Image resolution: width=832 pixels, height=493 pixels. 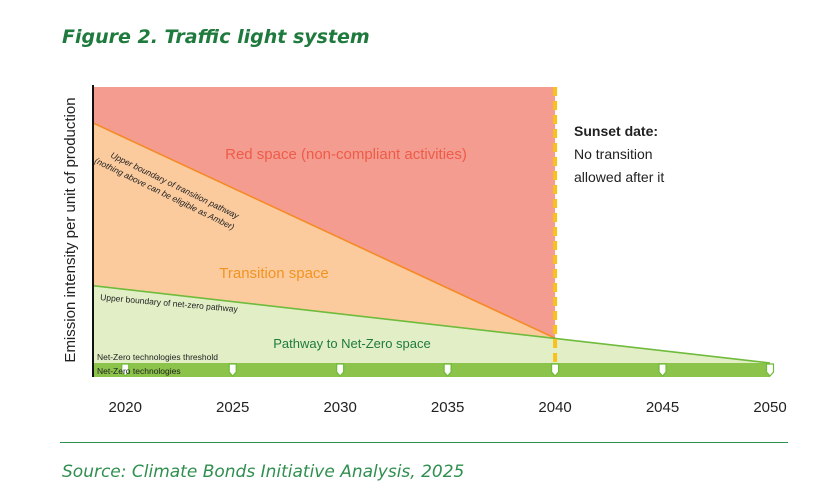 What do you see at coordinates (274, 273) in the screenshot?
I see `transition-space-label: Transition space` at bounding box center [274, 273].